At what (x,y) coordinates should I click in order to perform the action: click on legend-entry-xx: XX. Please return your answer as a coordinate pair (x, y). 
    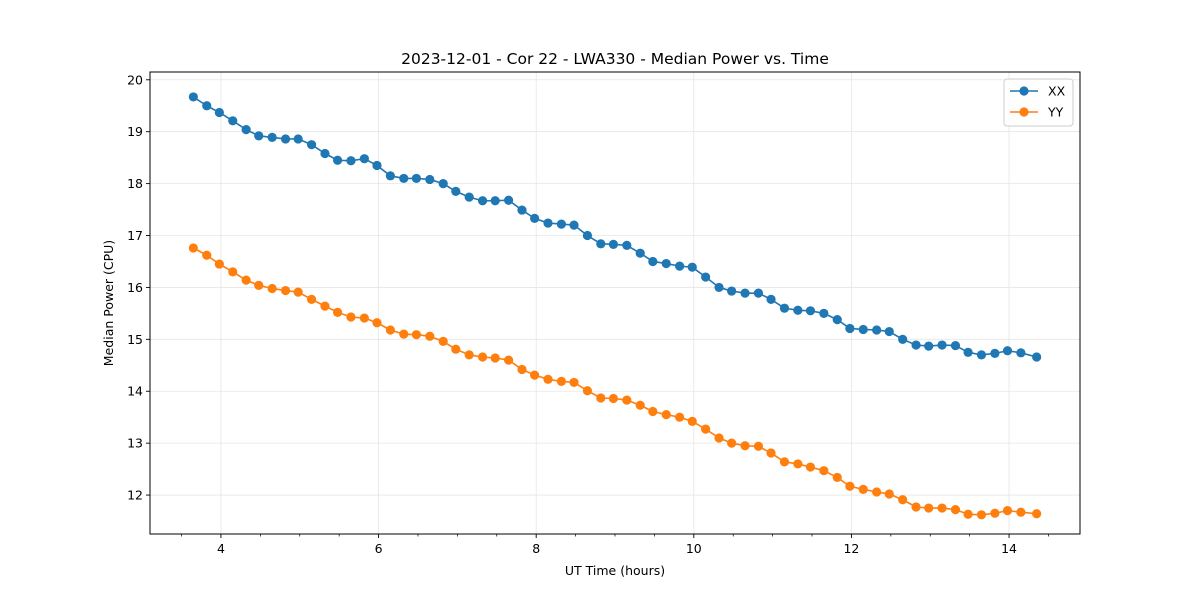
    Looking at the image, I should click on (1038, 91).